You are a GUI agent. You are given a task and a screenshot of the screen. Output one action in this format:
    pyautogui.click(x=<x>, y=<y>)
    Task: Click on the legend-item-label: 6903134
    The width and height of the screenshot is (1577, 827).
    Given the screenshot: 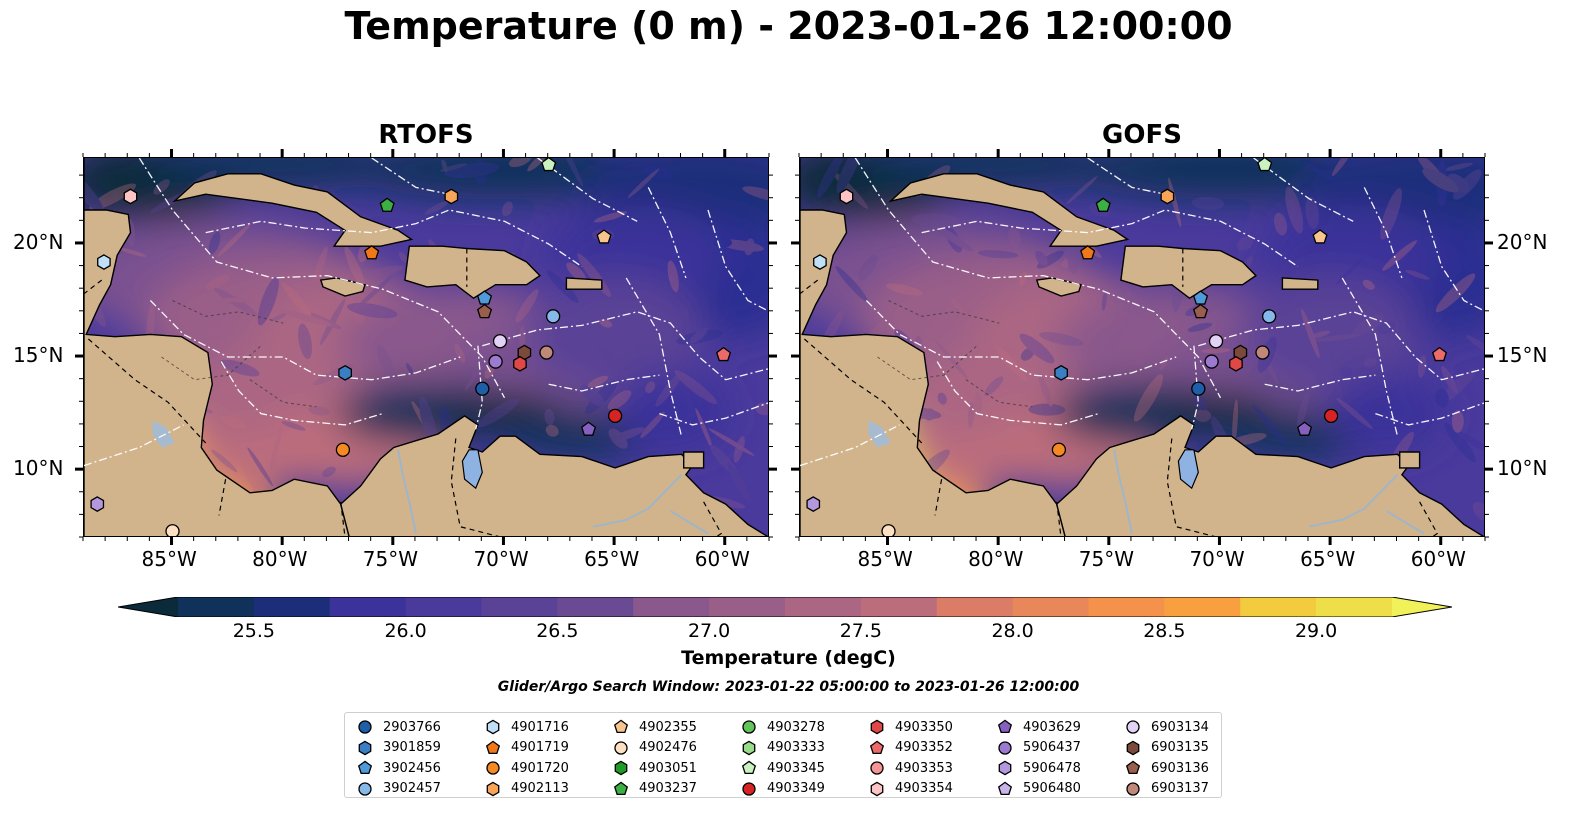 What is the action you would take?
    pyautogui.click(x=1180, y=727)
    